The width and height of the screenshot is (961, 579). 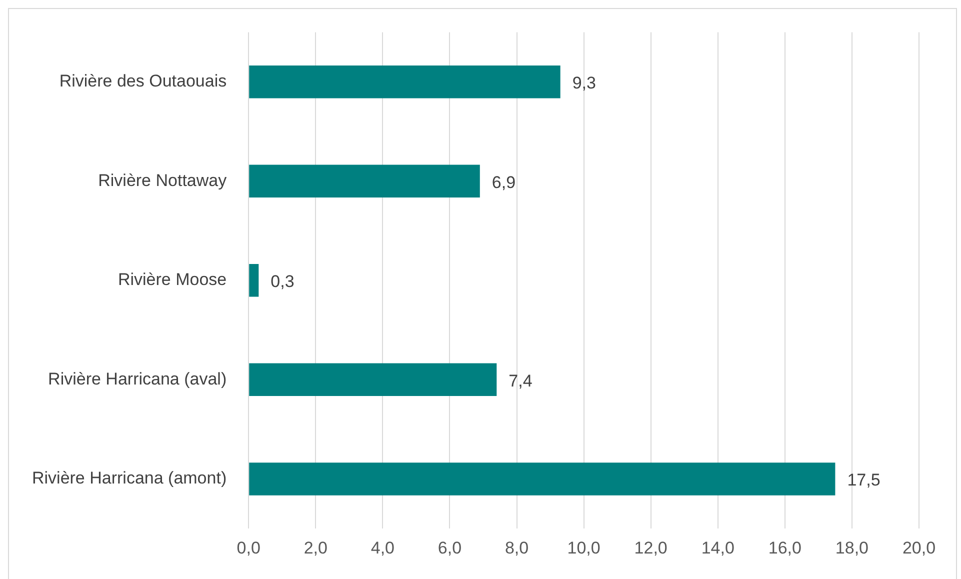 I want to click on x-tick-label: 2,0, so click(x=316, y=548).